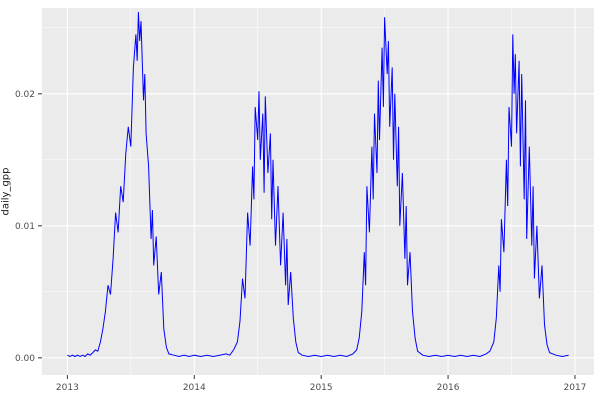 This screenshot has width=600, height=400. What do you see at coordinates (67, 388) in the screenshot?
I see `x-tick-label: 2013` at bounding box center [67, 388].